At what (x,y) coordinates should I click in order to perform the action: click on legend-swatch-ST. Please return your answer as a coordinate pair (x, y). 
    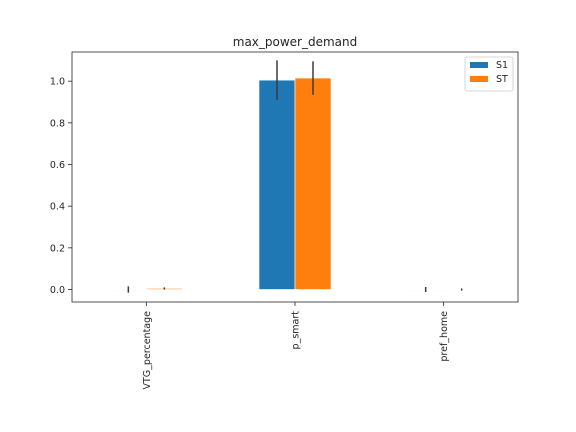
    Looking at the image, I should click on (479, 79).